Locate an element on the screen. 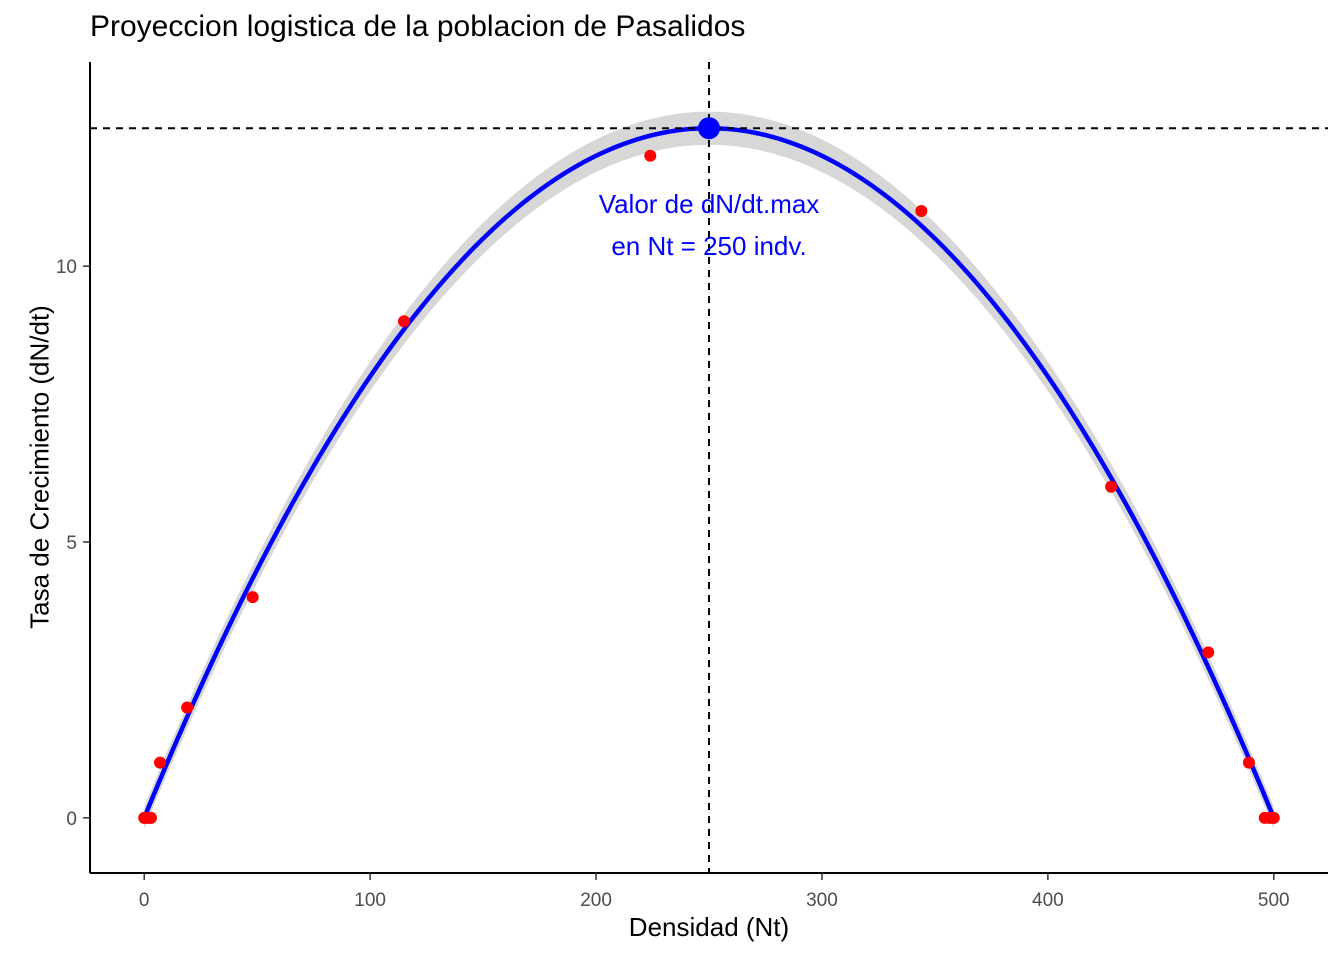  x-tick-label: 100 is located at coordinates (370, 900).